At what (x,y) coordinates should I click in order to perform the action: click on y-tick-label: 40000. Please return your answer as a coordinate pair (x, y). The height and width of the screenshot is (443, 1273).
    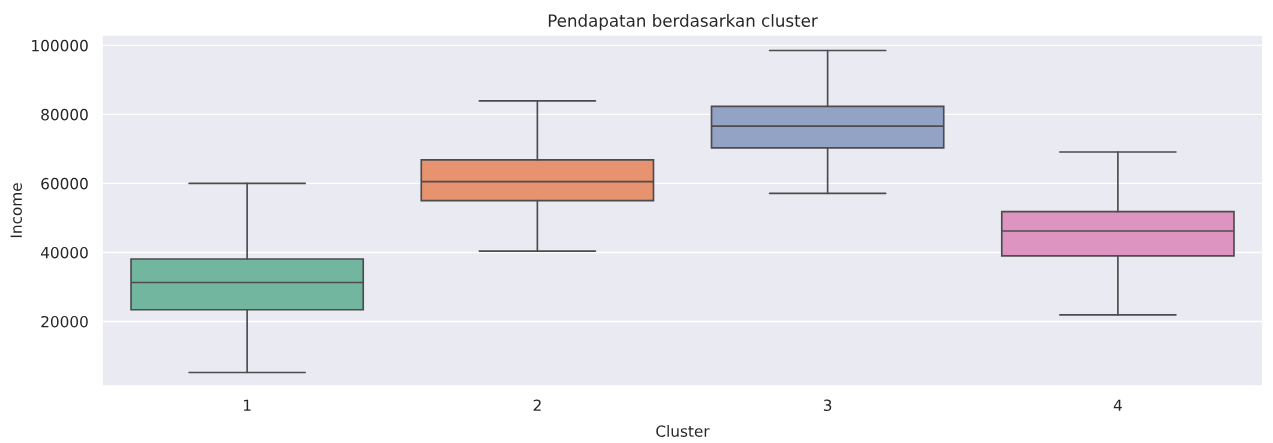
    Looking at the image, I should click on (64, 252).